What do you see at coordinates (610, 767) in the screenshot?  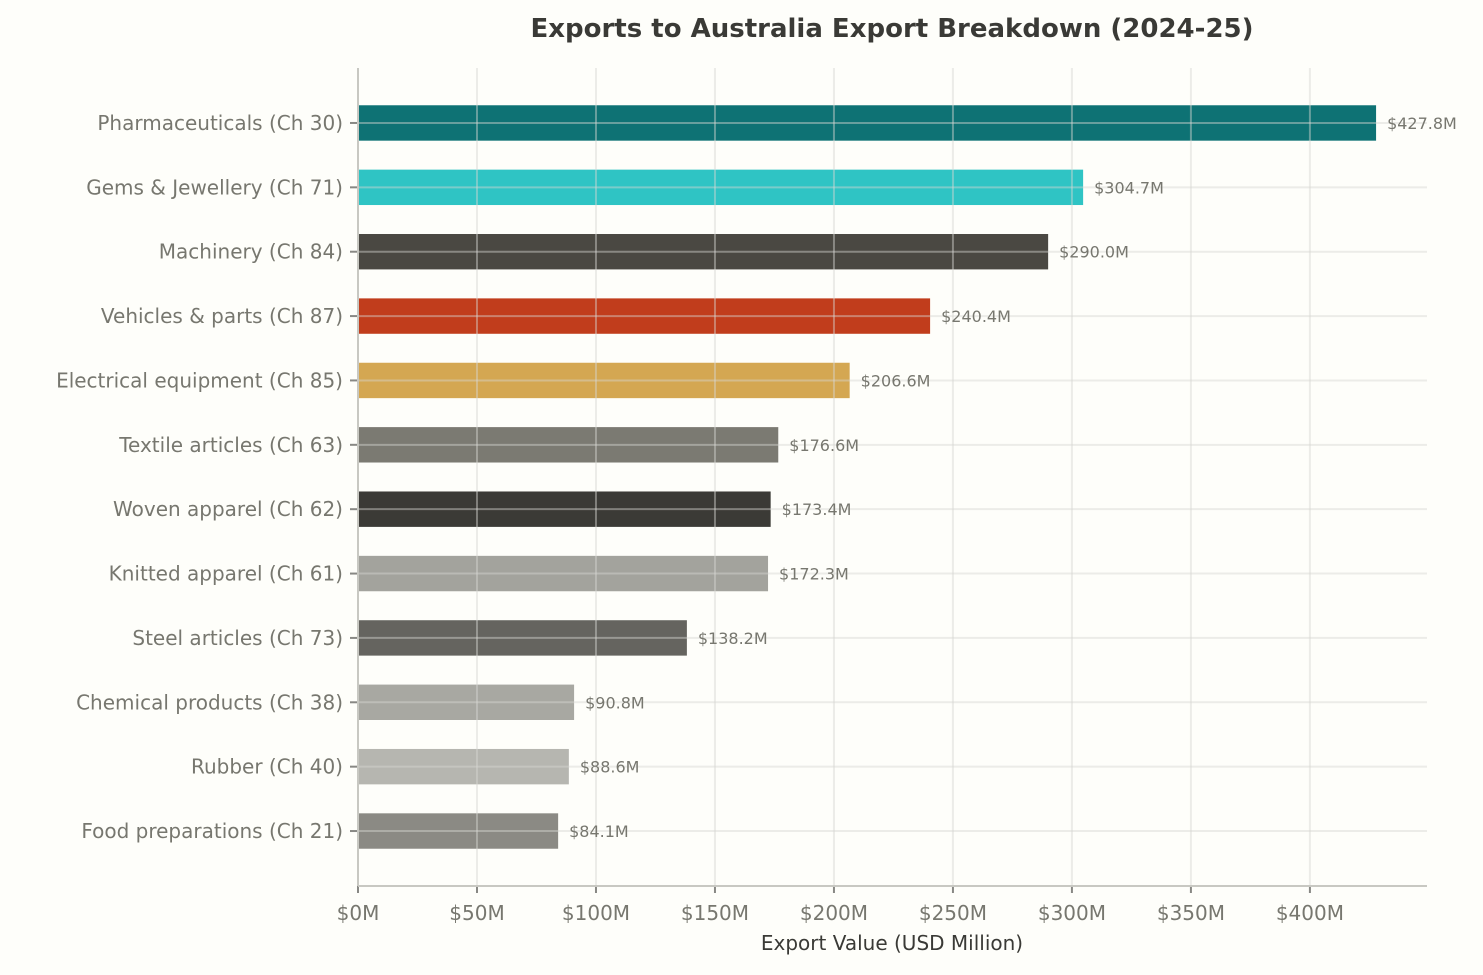 I see `data-label: $88.6M` at bounding box center [610, 767].